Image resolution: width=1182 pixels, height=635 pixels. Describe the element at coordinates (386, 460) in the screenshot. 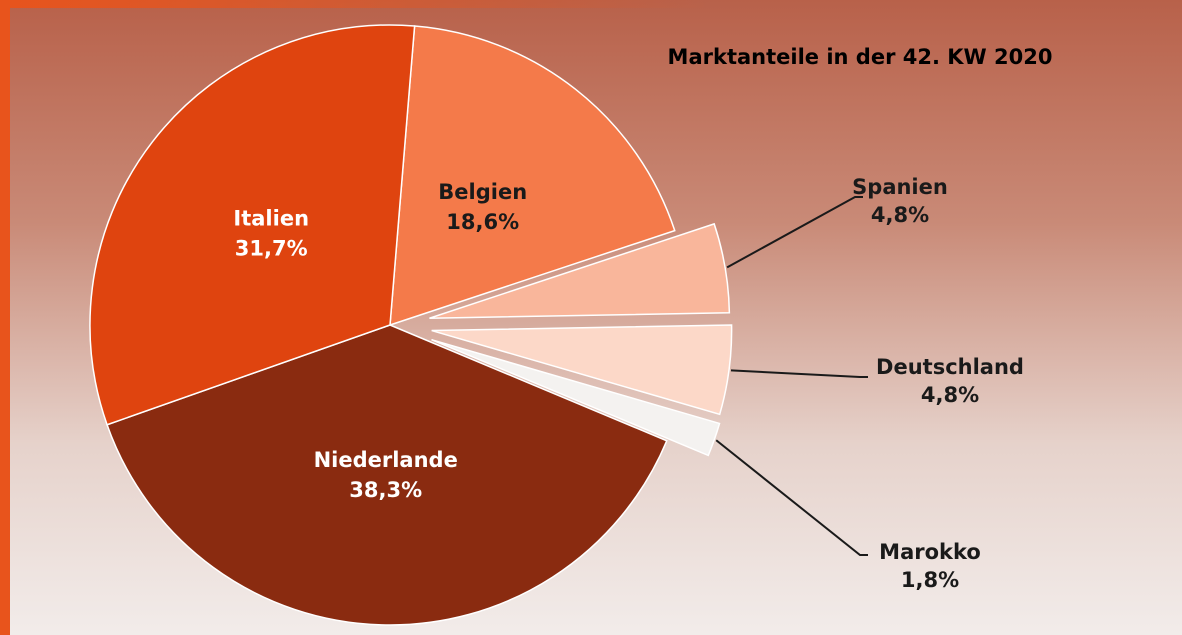

I see `slice-label: Niederlande` at that location.